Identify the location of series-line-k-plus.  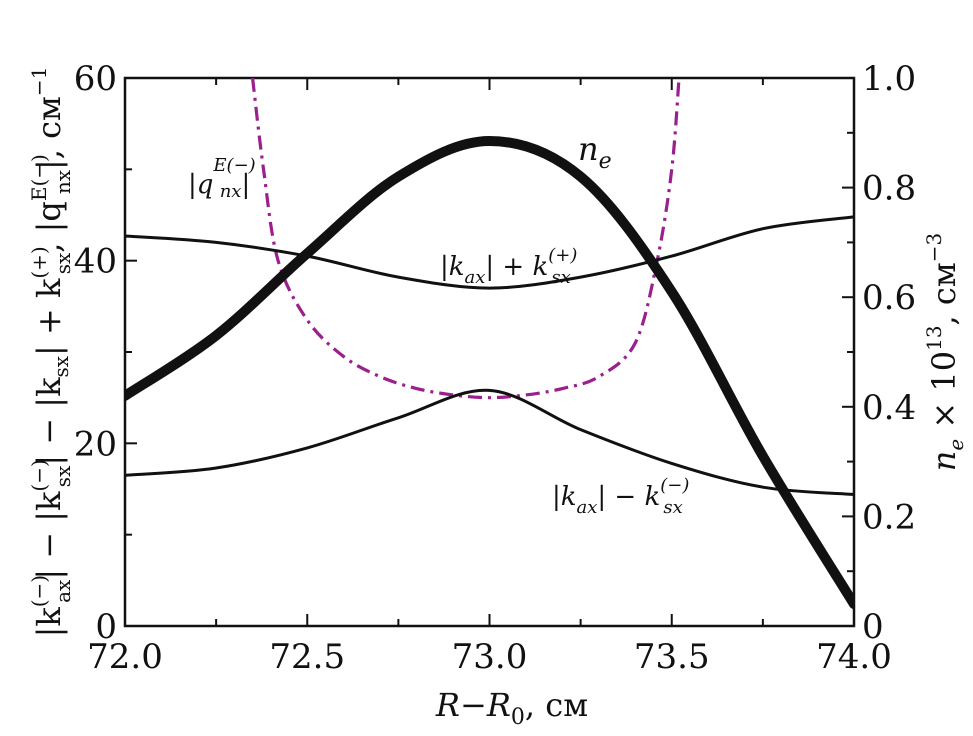
(489, 252).